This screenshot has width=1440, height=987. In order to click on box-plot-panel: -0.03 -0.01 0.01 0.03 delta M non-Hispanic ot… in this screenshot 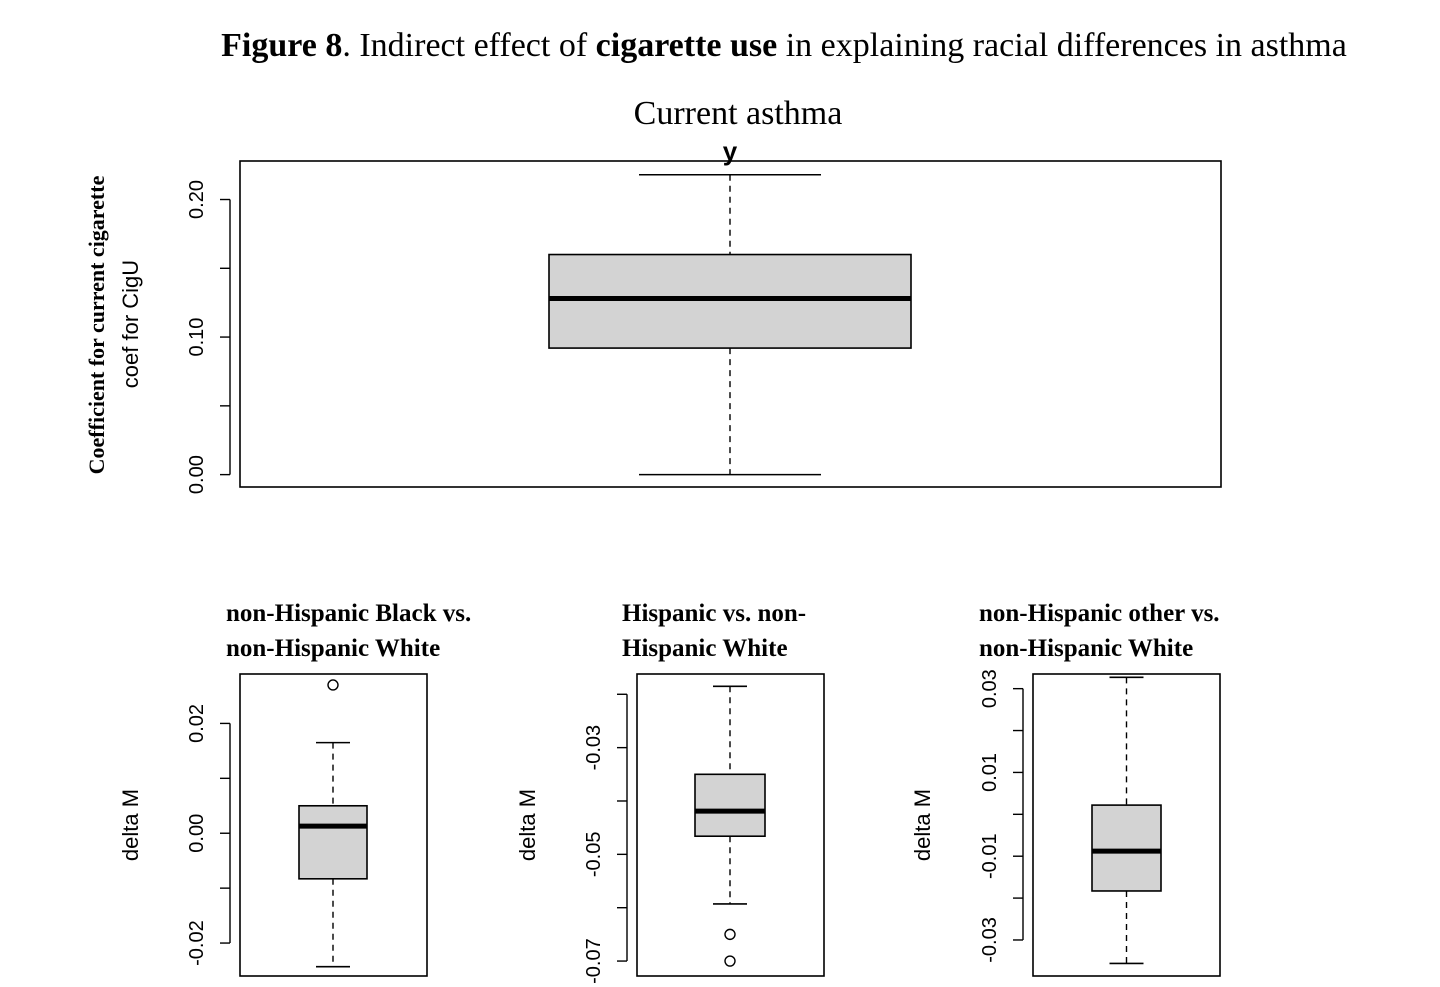, I will do `click(1065, 788)`.